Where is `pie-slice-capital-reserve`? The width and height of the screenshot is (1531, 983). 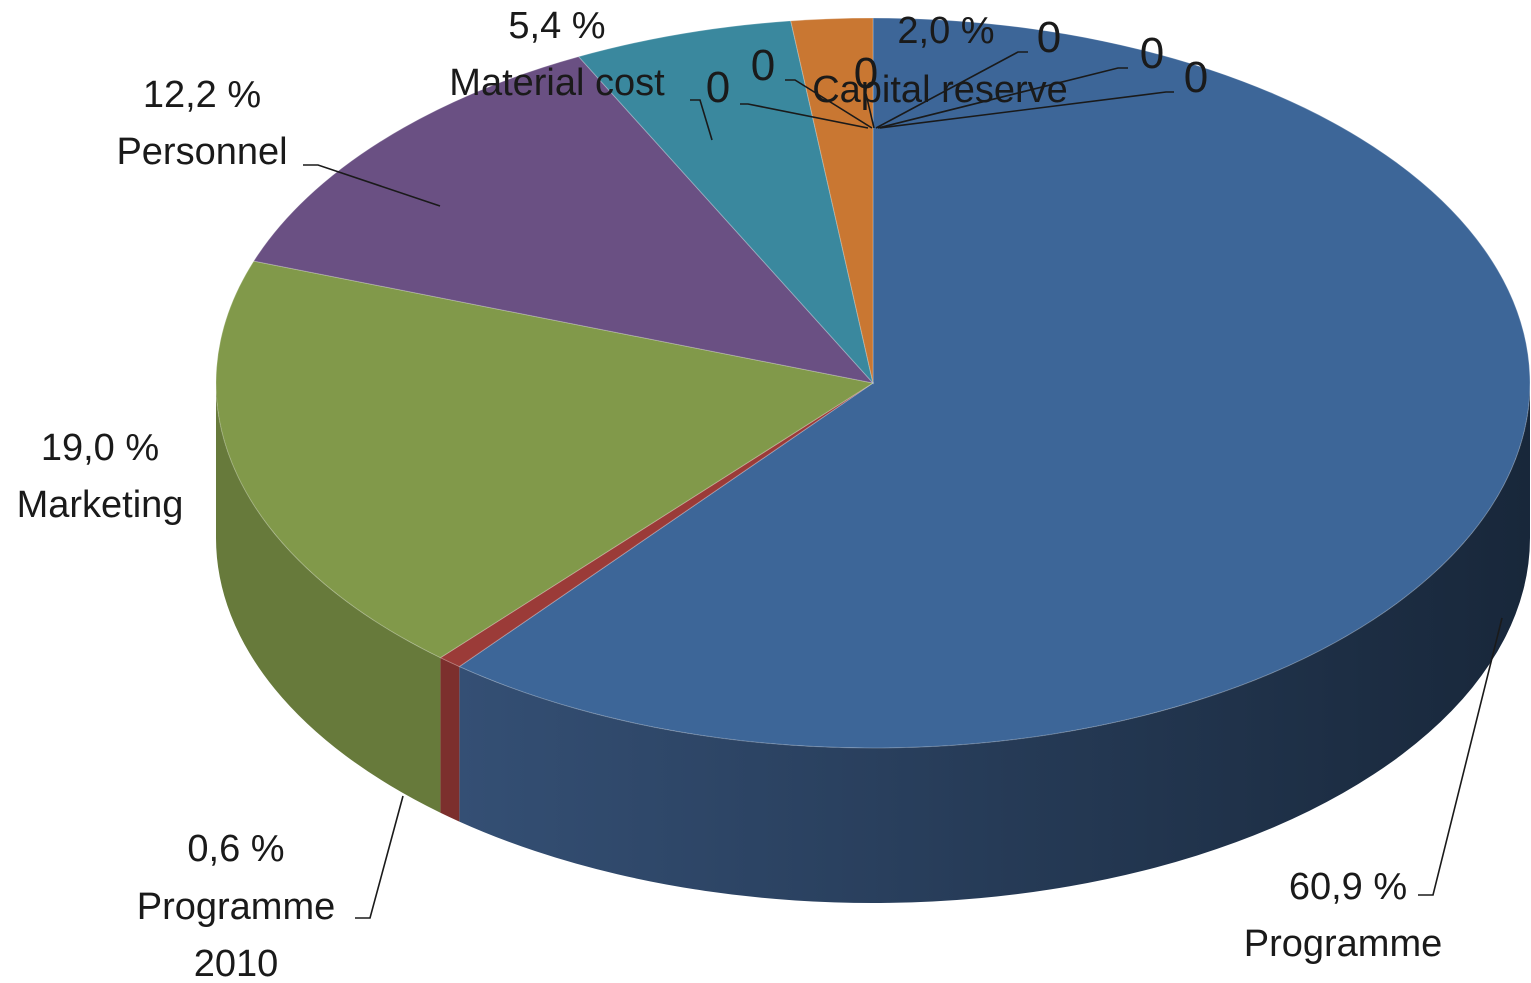 pie-slice-capital-reserve is located at coordinates (832, 200).